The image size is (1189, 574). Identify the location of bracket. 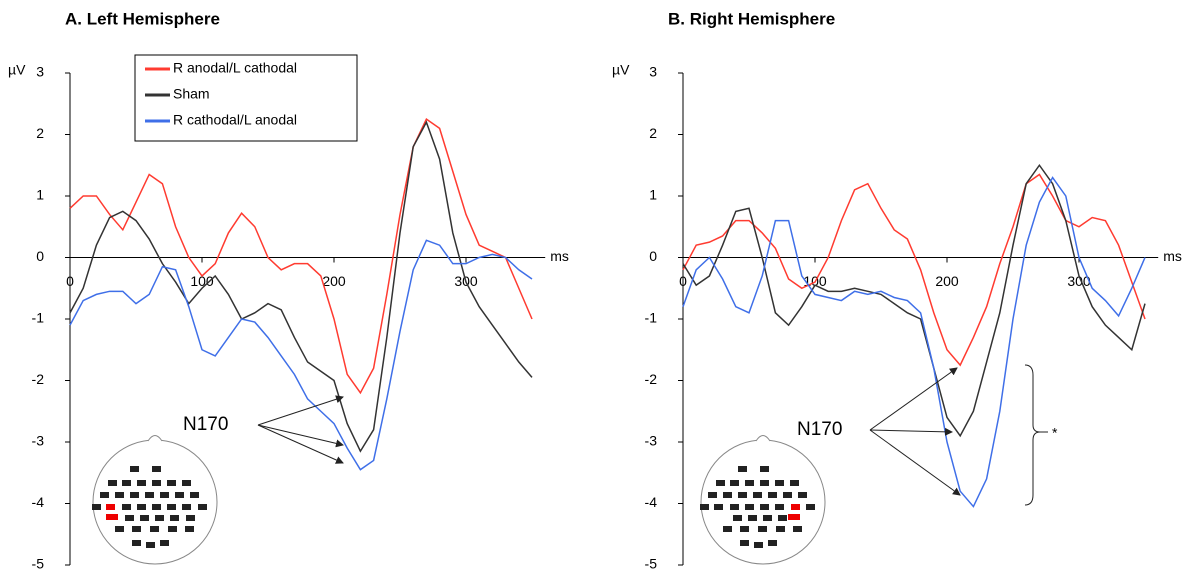
(1032, 435).